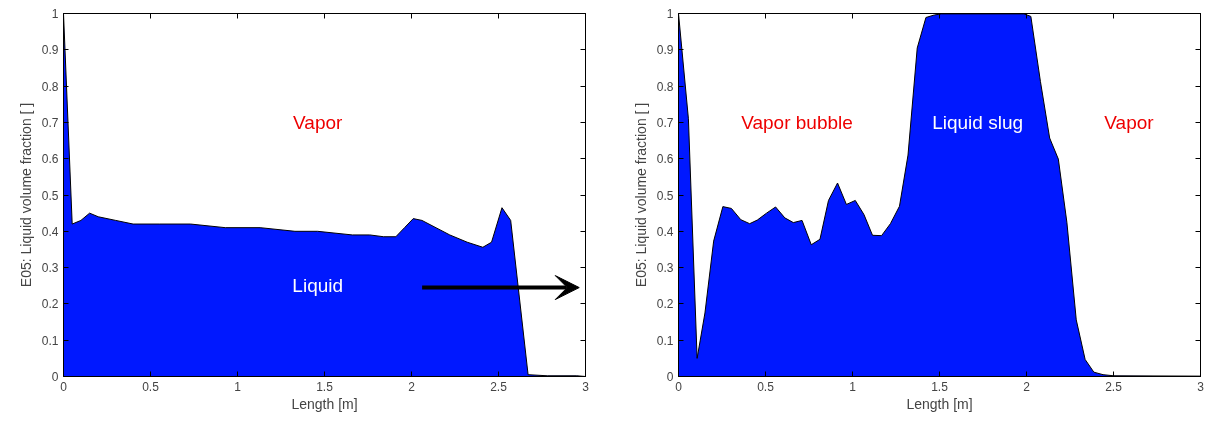  Describe the element at coordinates (978, 122) in the screenshot. I see `annotation: Liquid slug` at that location.